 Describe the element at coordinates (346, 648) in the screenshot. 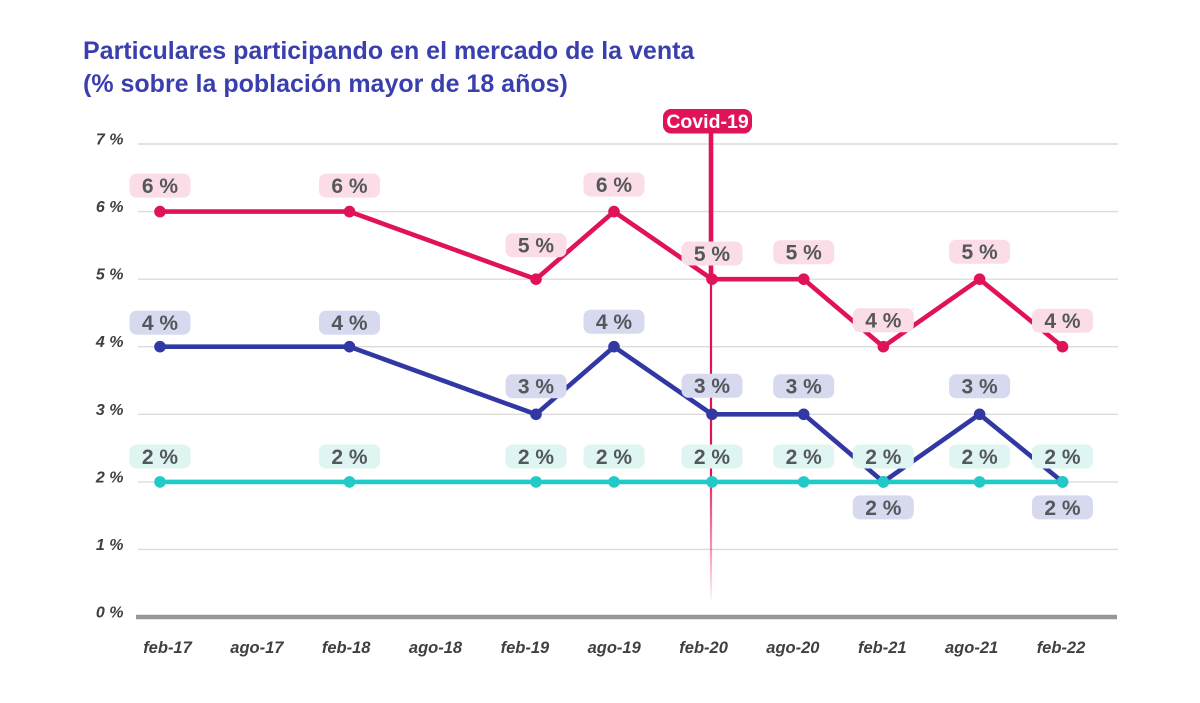

I see `svg-text: feb-18` at that location.